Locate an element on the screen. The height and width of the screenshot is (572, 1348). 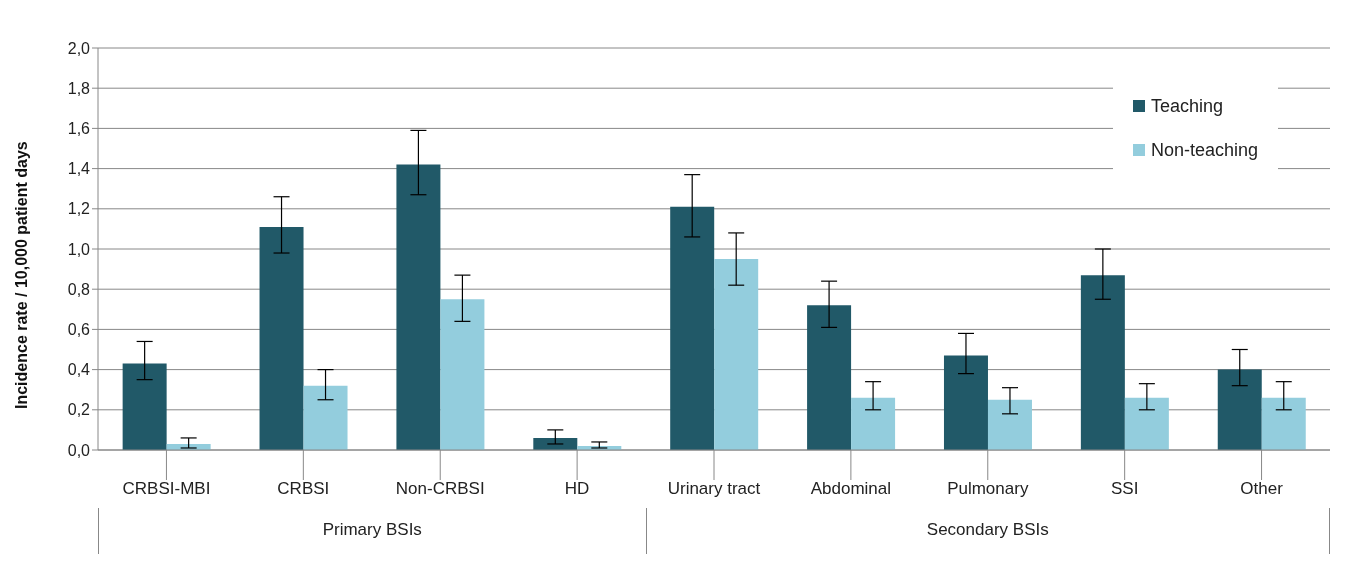
y-tick-label: 0,0 is located at coordinates (79, 450).